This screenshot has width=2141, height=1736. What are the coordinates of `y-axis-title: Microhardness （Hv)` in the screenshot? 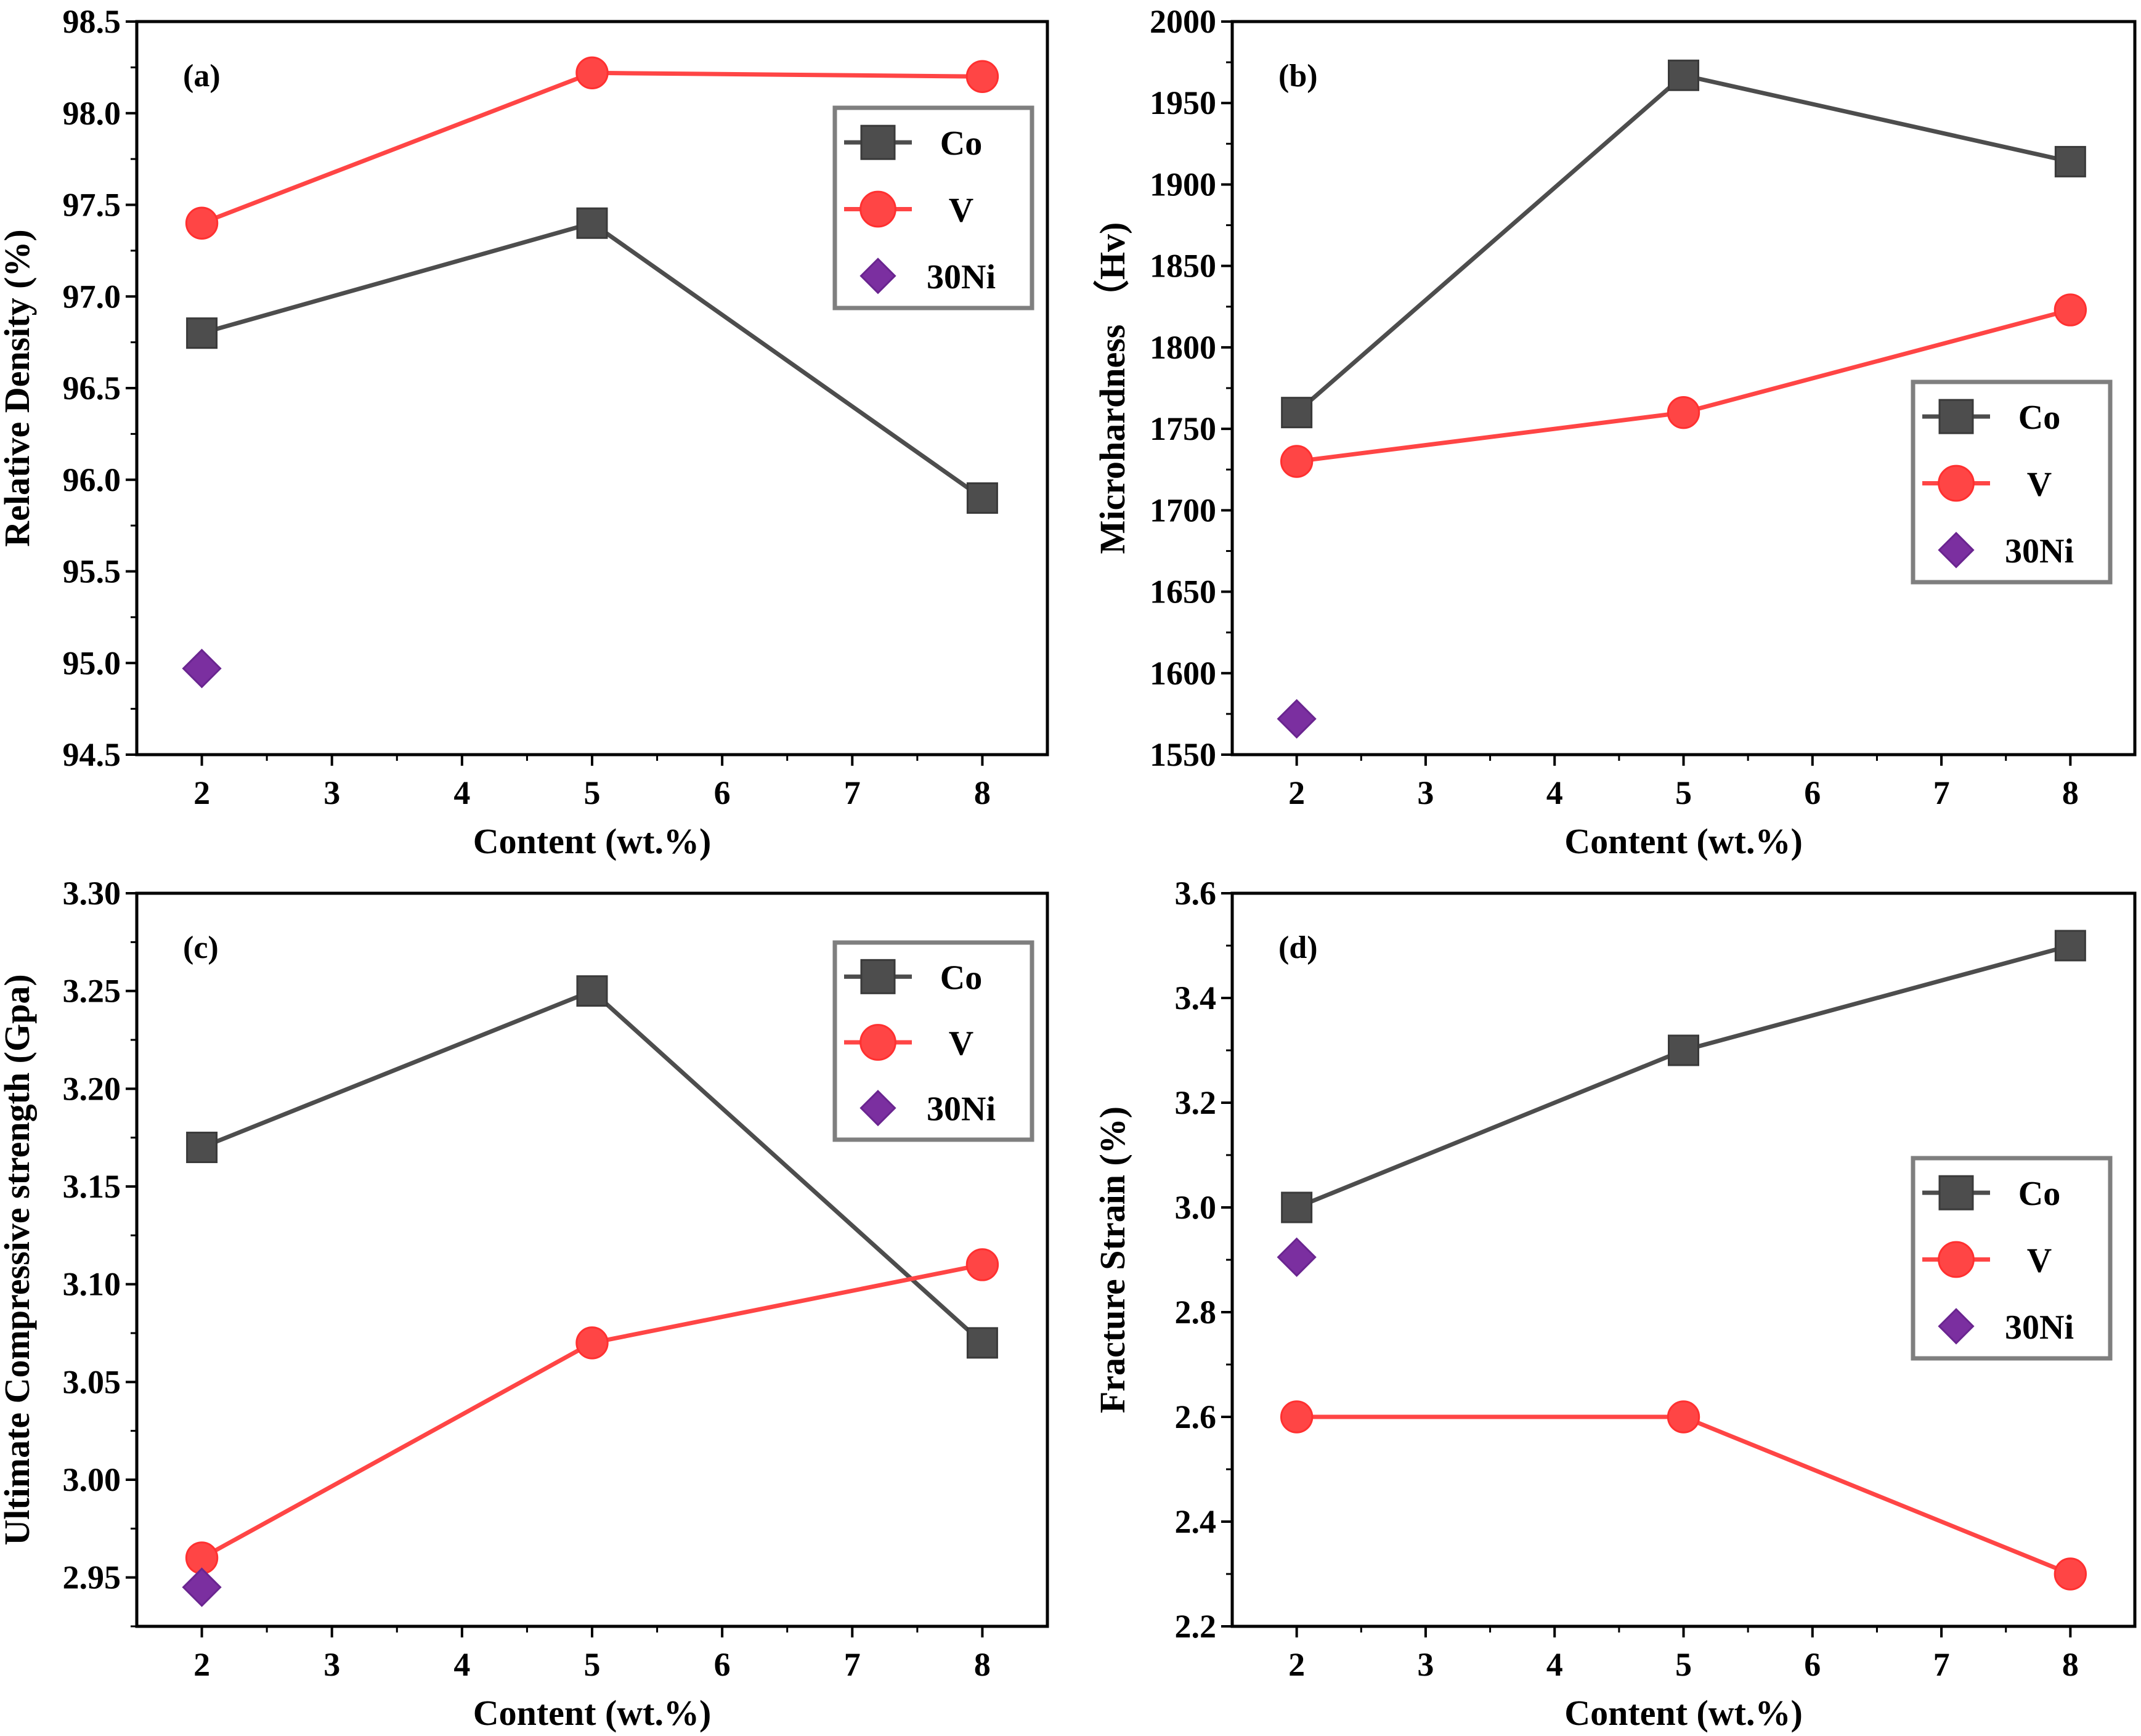 It's located at (1112, 388).